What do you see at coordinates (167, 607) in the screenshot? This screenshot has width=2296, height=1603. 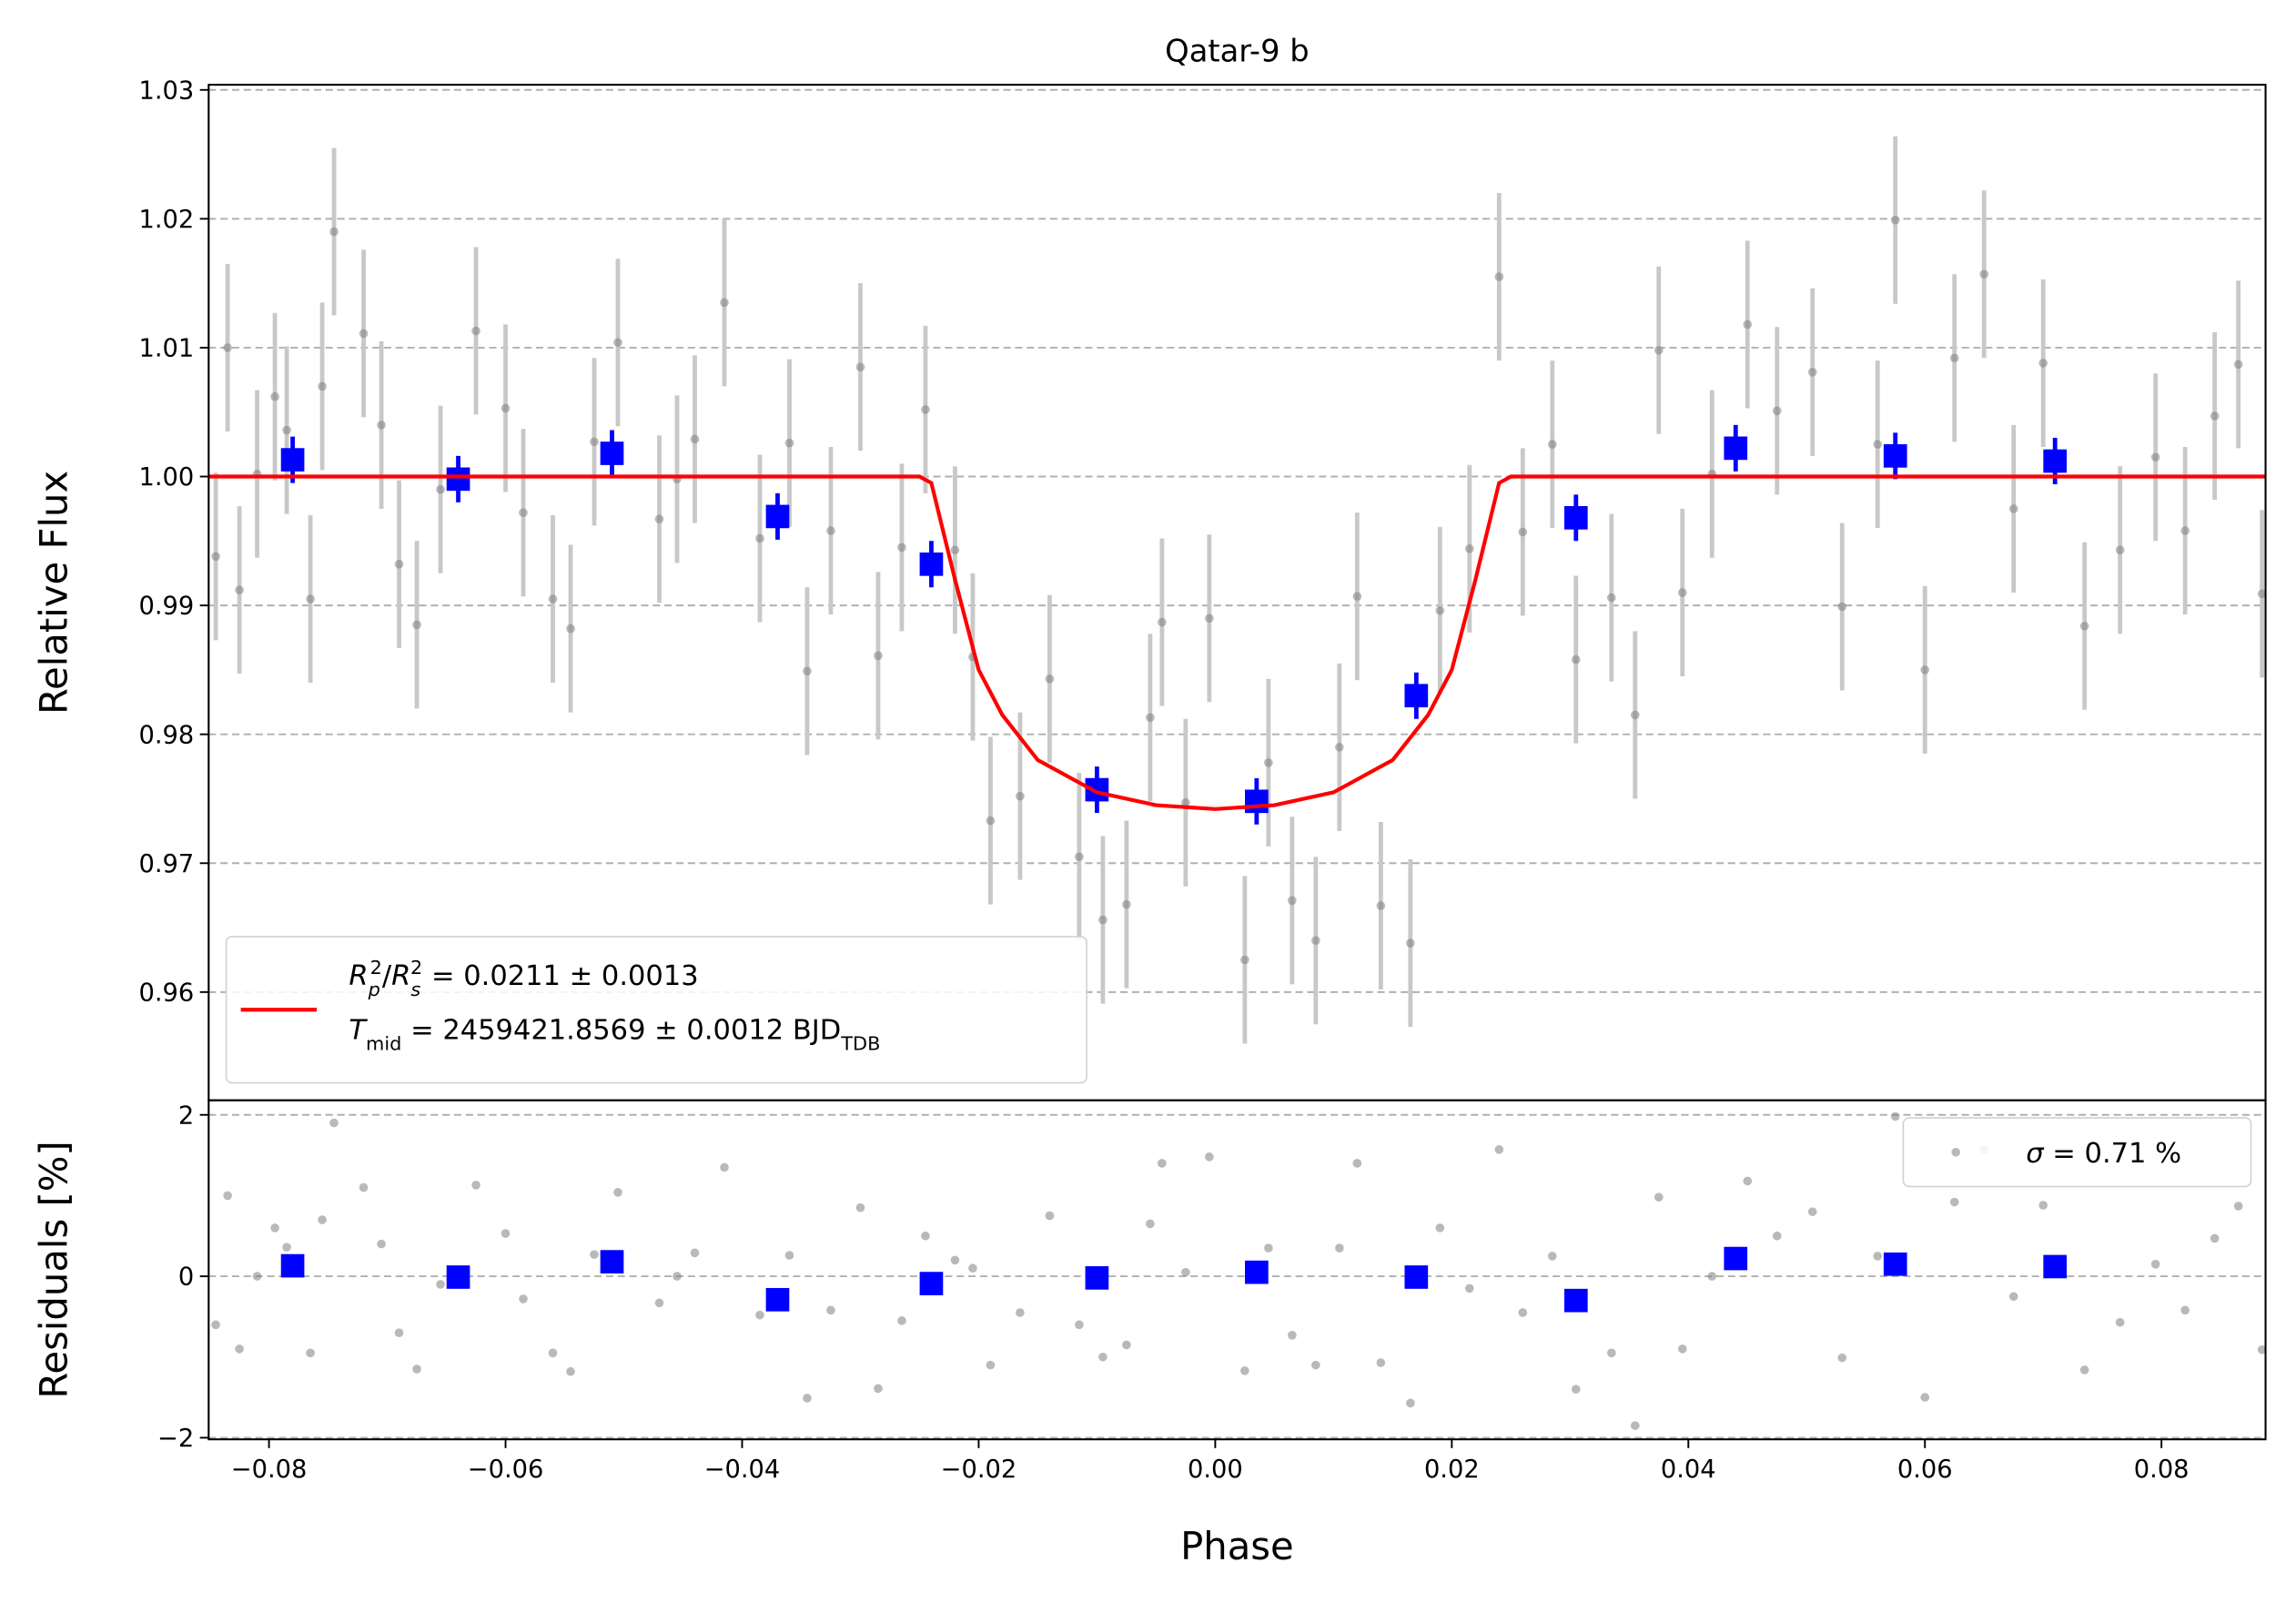 I see `y-tick-label: 0.99` at bounding box center [167, 607].